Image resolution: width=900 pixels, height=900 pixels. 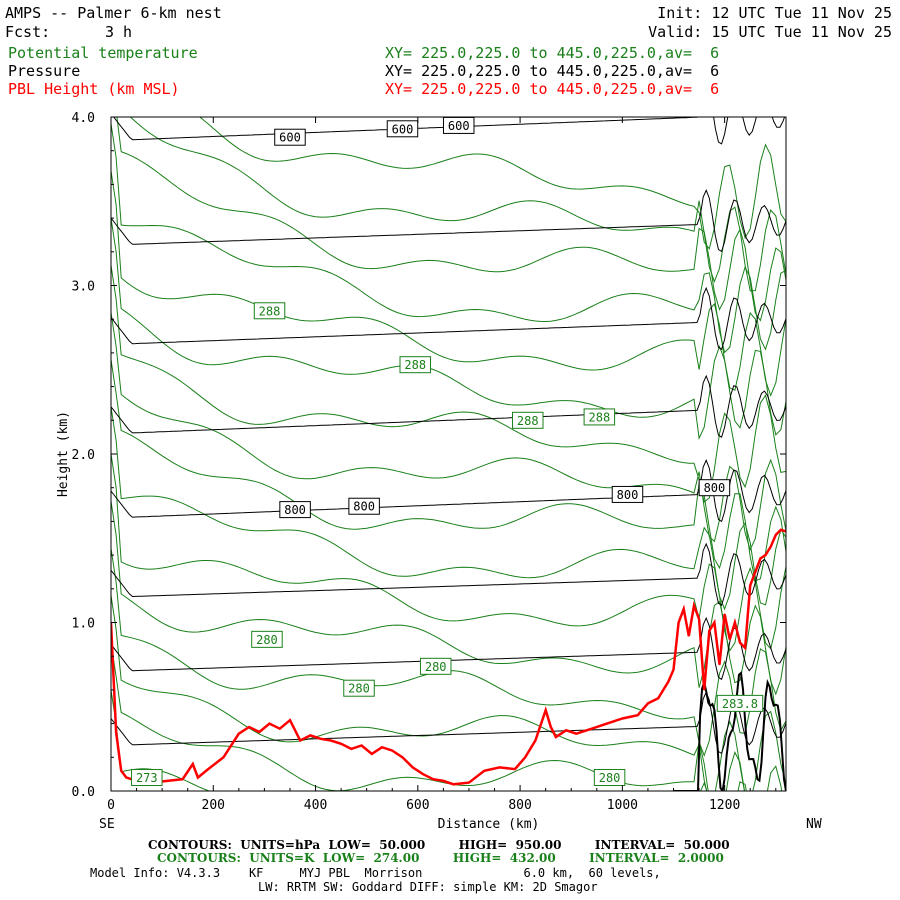 What do you see at coordinates (63, 454) in the screenshot?
I see `y-axis-label: Height (km)` at bounding box center [63, 454].